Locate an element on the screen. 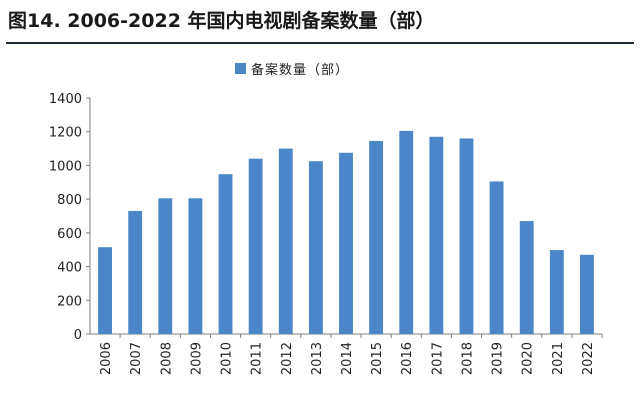 The width and height of the screenshot is (640, 400). x-tick-label: 2020 is located at coordinates (528, 358).